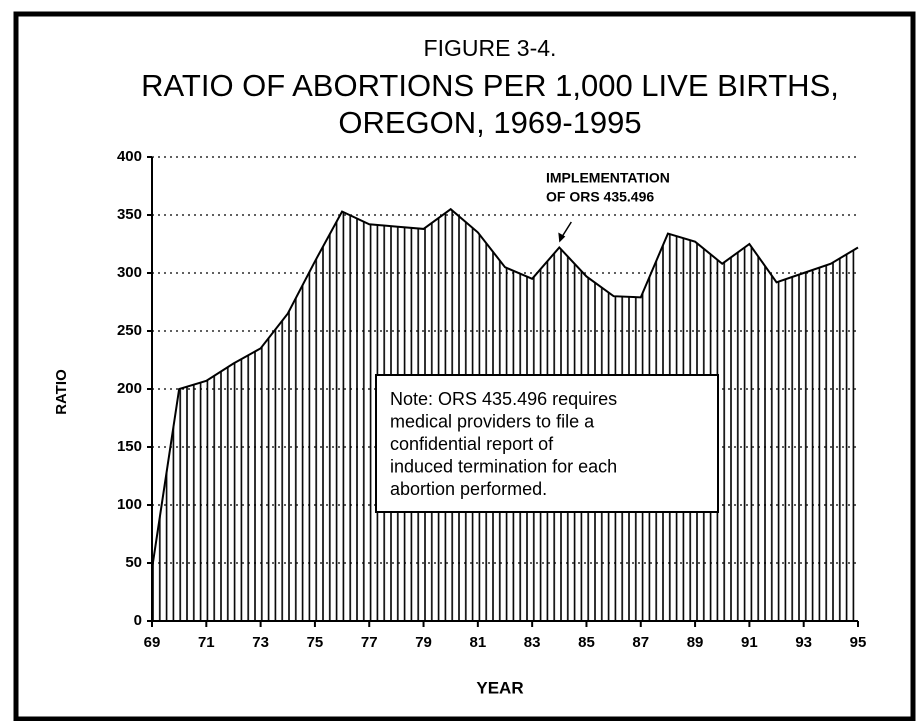  Describe the element at coordinates (133, 562) in the screenshot. I see `y-tick-label: 50` at that location.